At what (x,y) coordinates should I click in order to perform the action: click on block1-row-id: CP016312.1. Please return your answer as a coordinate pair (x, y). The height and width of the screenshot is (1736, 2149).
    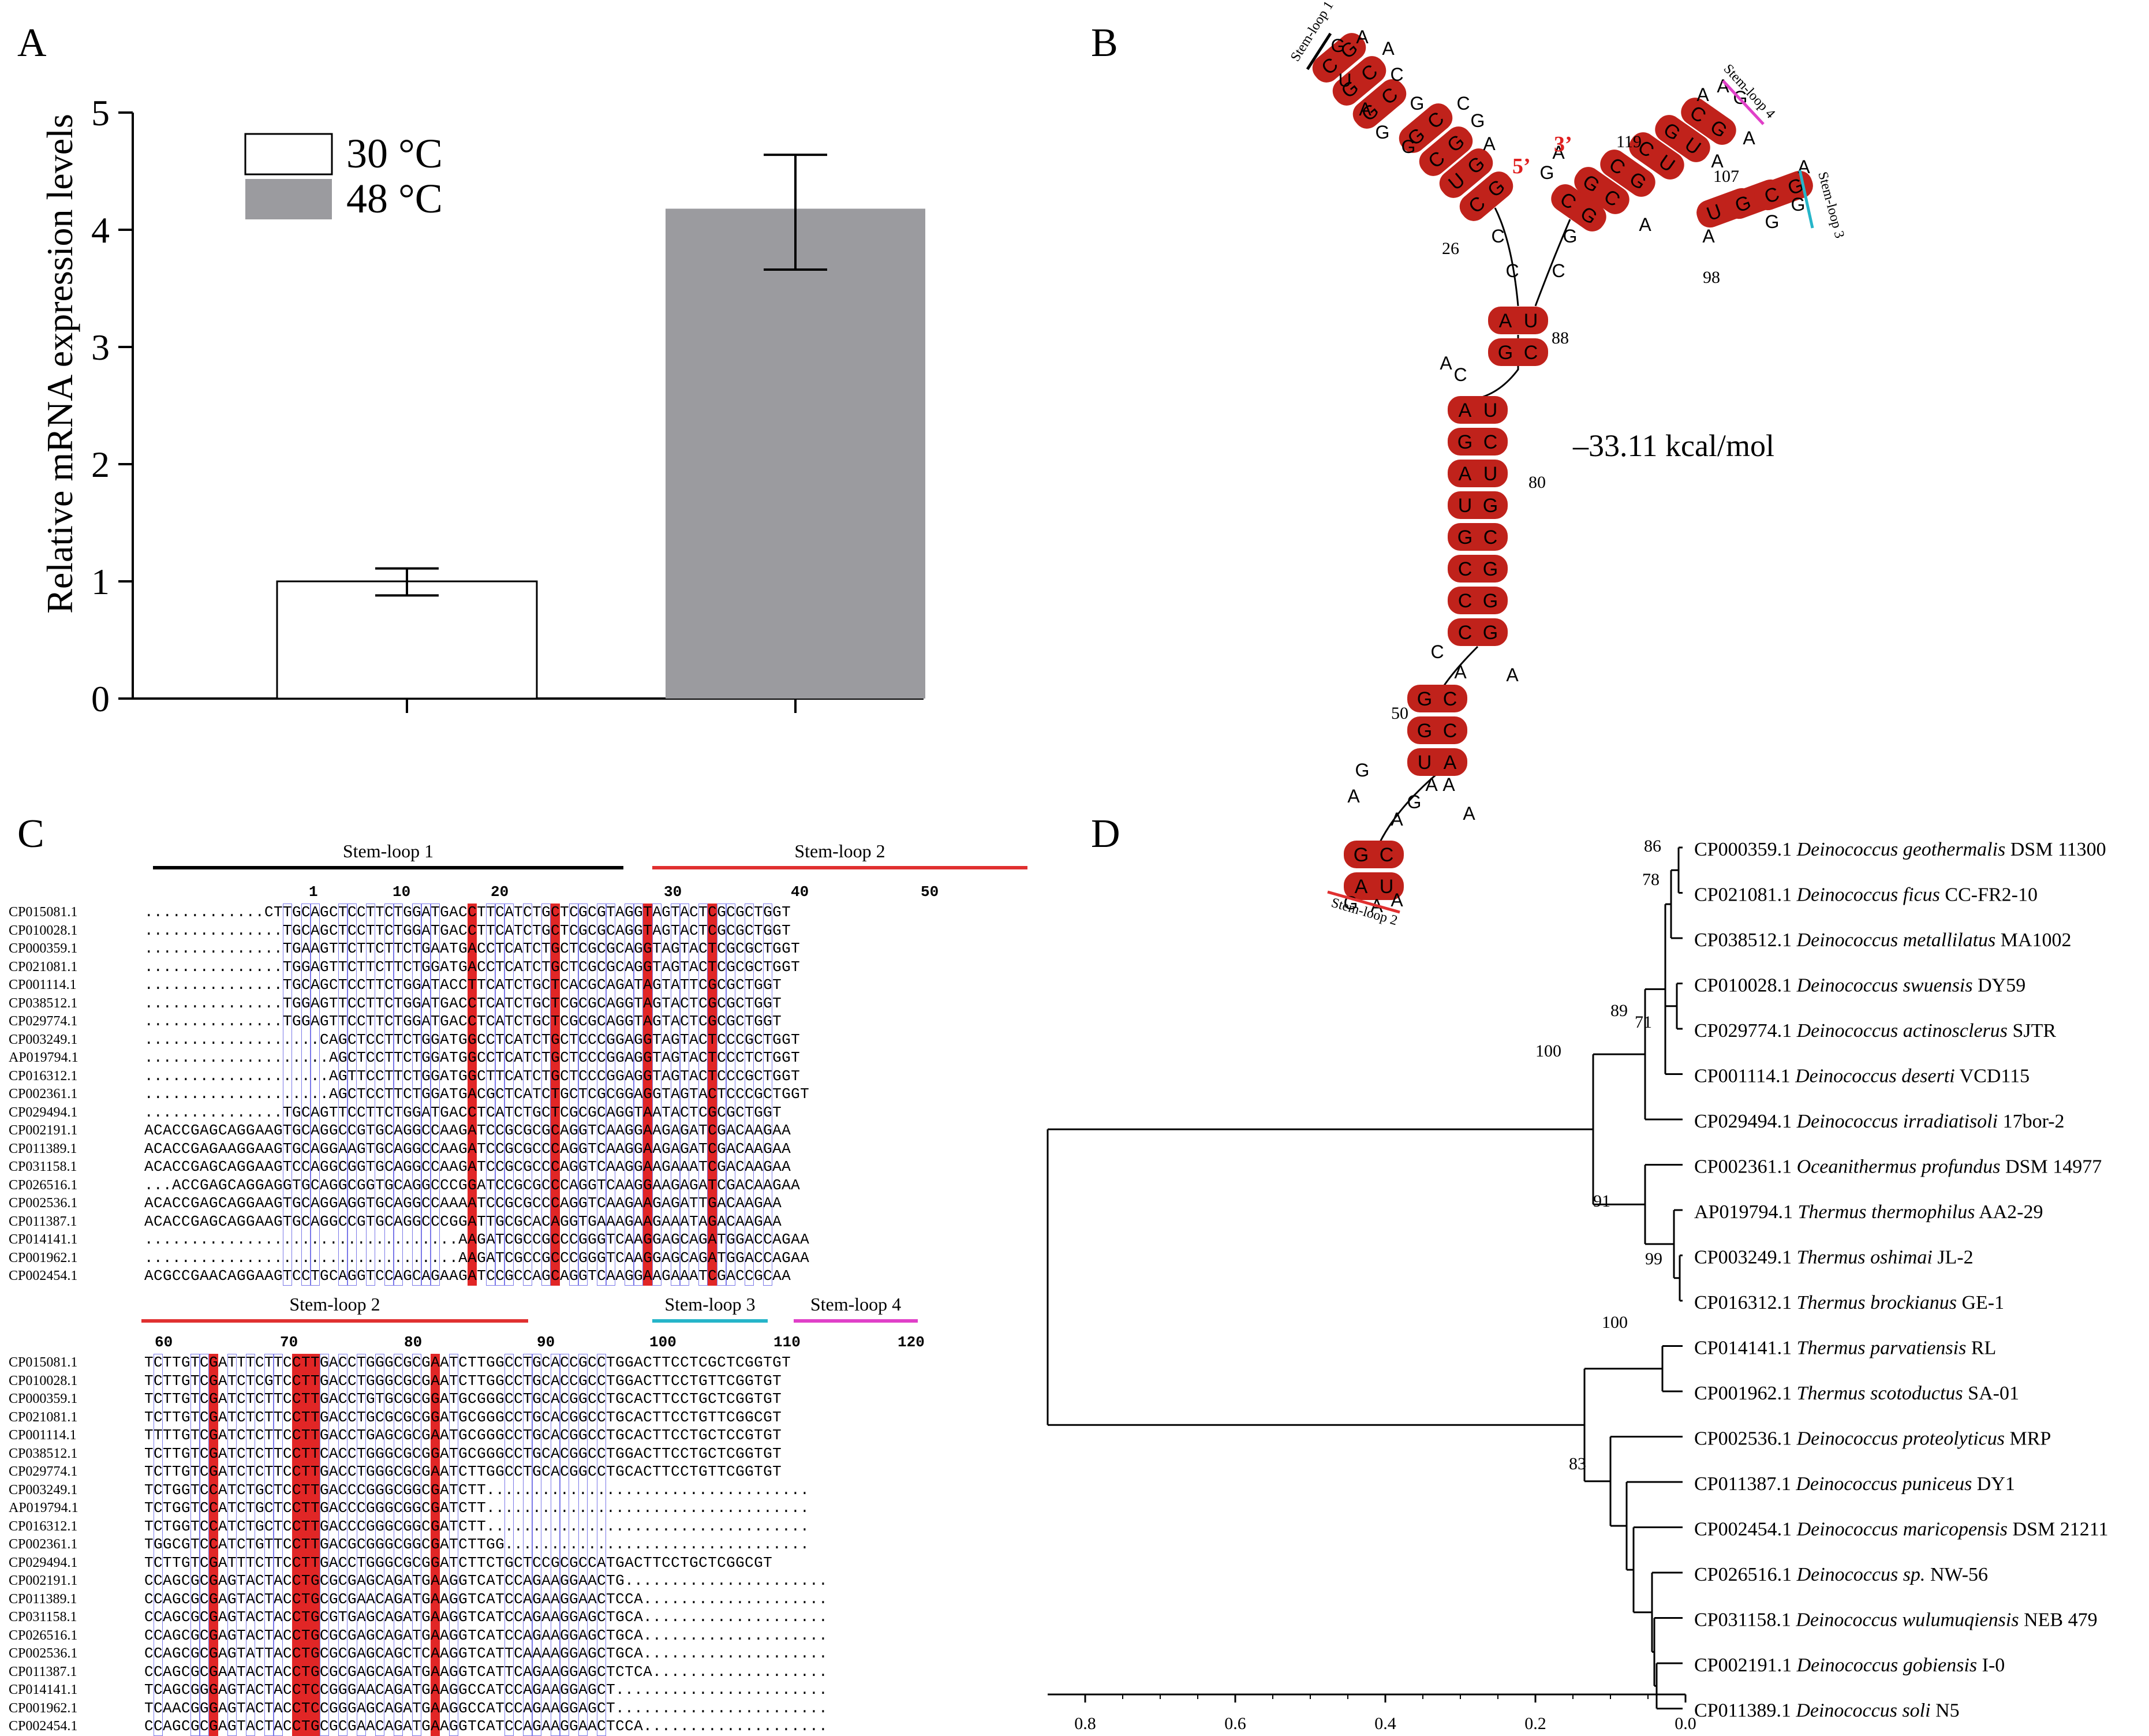
    Looking at the image, I should click on (43, 1076).